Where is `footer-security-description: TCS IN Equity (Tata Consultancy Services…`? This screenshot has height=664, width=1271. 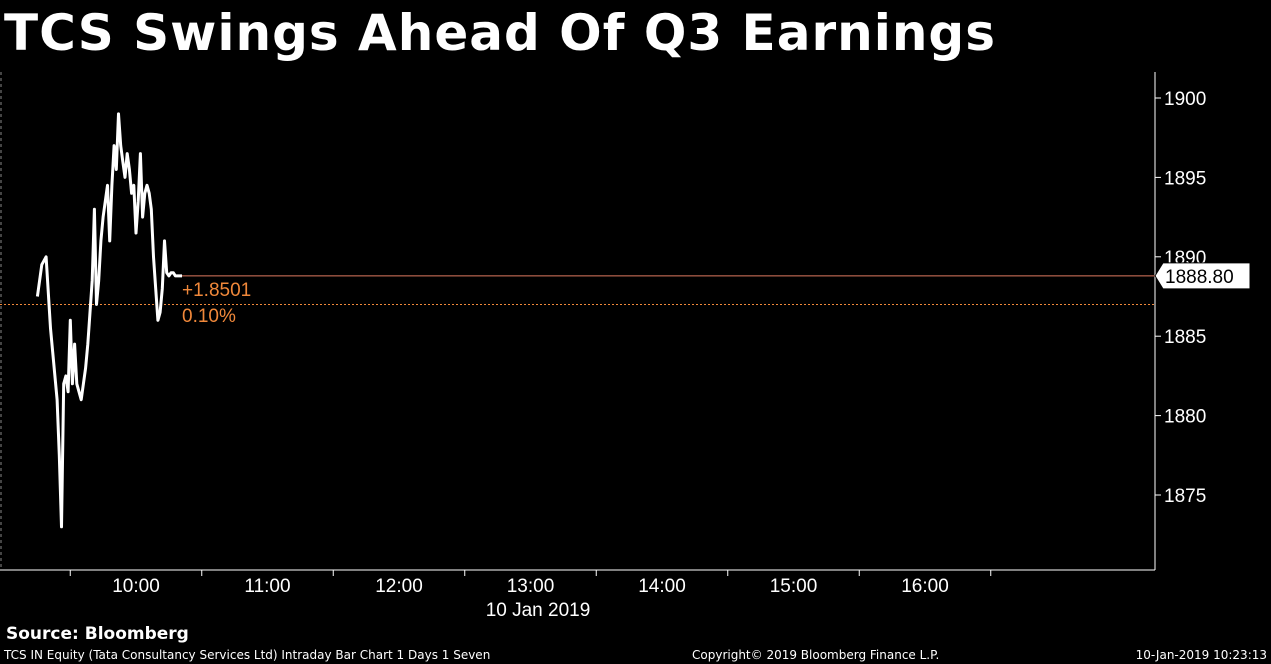
footer-security-description: TCS IN Equity (Tata Consultancy Services… is located at coordinates (247, 655).